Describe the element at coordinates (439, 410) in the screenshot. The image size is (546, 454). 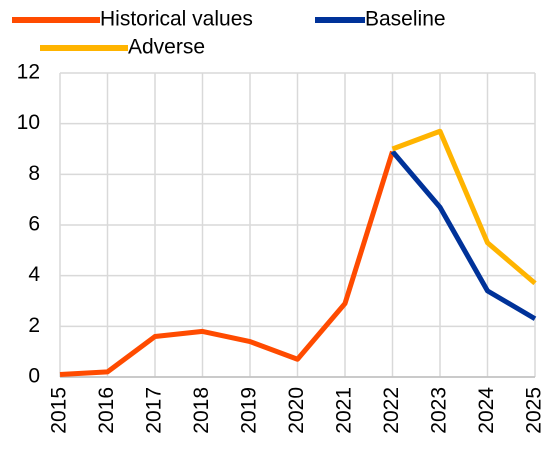
I see `x-tick-label: 2023` at that location.